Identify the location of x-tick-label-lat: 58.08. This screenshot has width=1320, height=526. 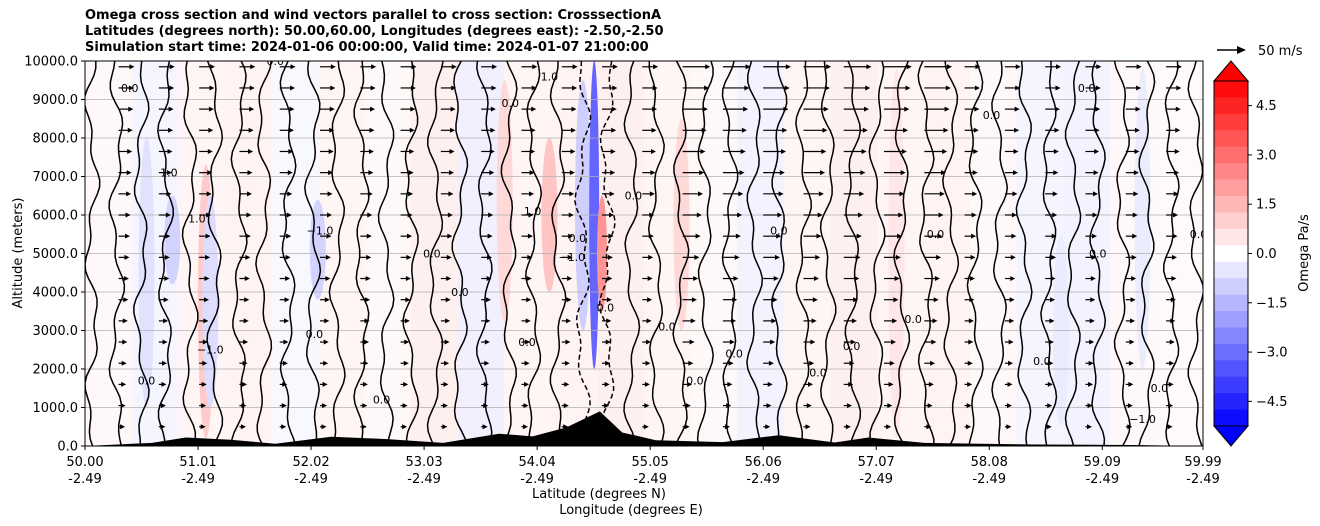
(989, 462).